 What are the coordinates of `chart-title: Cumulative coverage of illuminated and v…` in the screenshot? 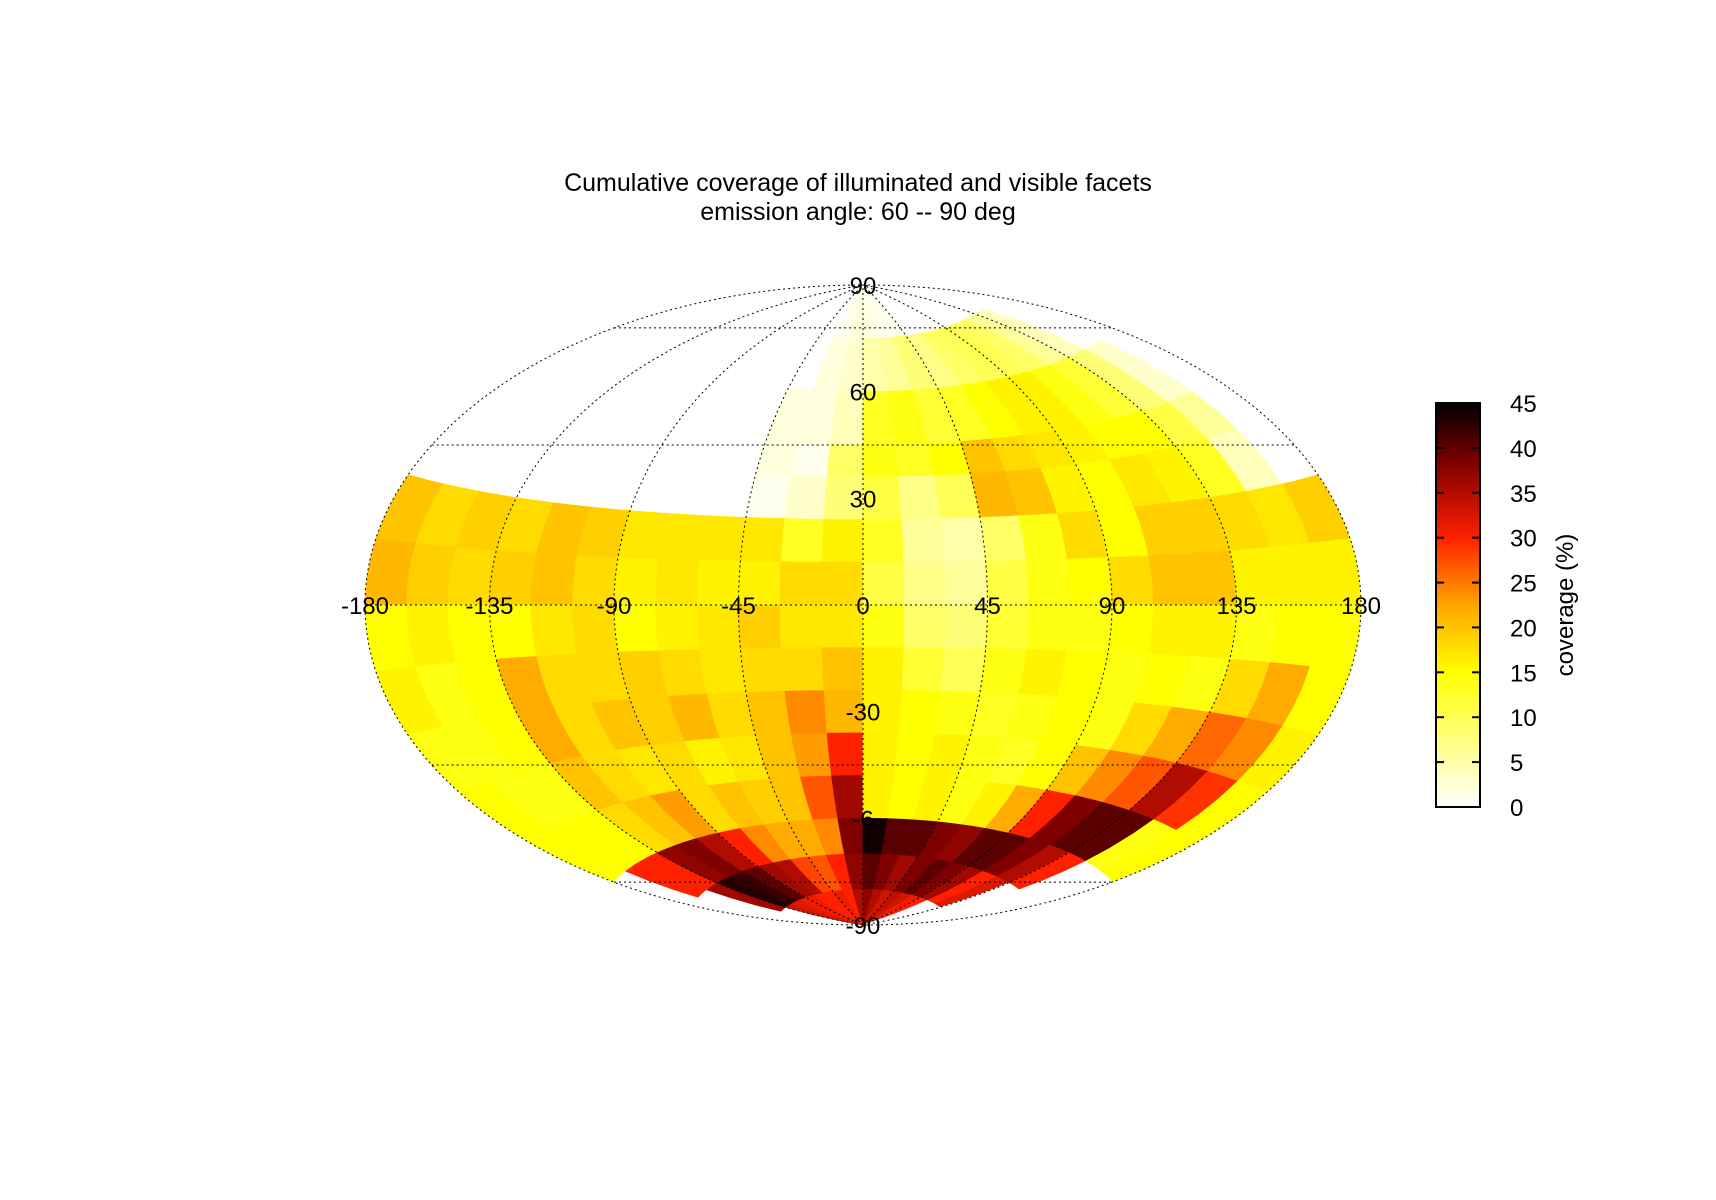 It's located at (858, 183).